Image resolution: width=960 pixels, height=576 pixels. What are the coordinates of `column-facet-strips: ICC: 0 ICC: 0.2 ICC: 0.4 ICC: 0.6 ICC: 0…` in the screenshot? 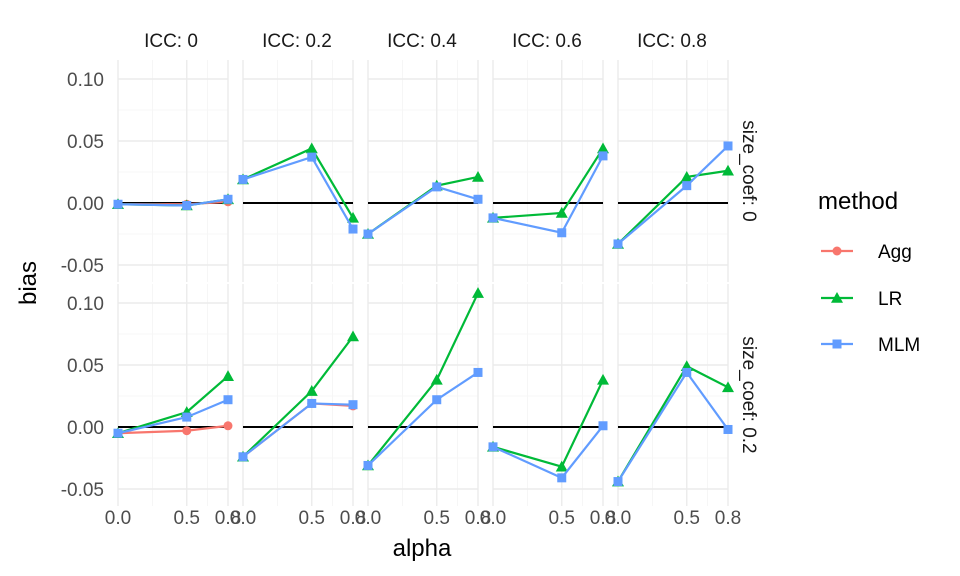 It's located at (425, 41).